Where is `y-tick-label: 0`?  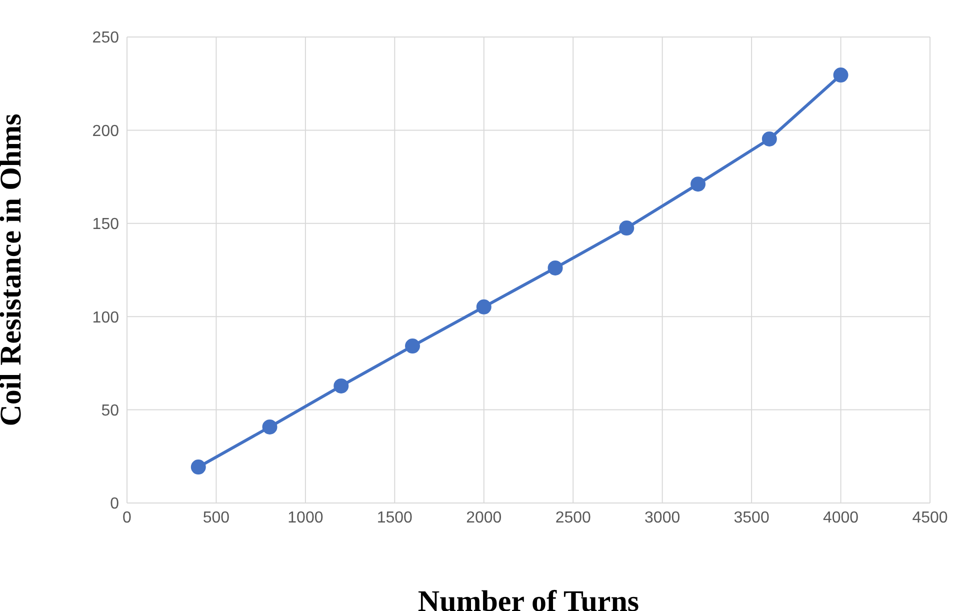
y-tick-label: 0 is located at coordinates (115, 504).